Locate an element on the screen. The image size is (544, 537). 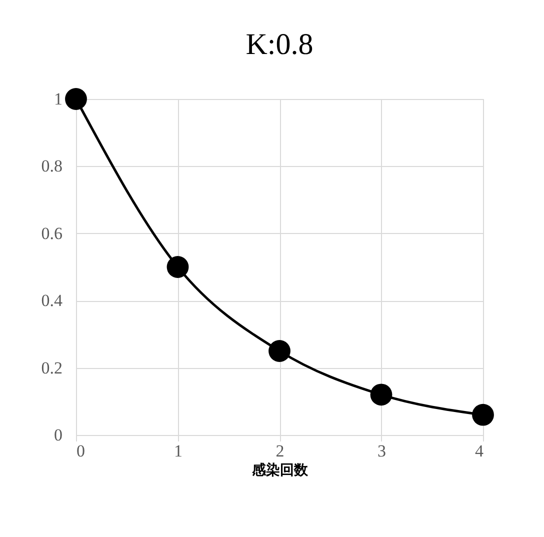
x-tick-label: 1 is located at coordinates (178, 451).